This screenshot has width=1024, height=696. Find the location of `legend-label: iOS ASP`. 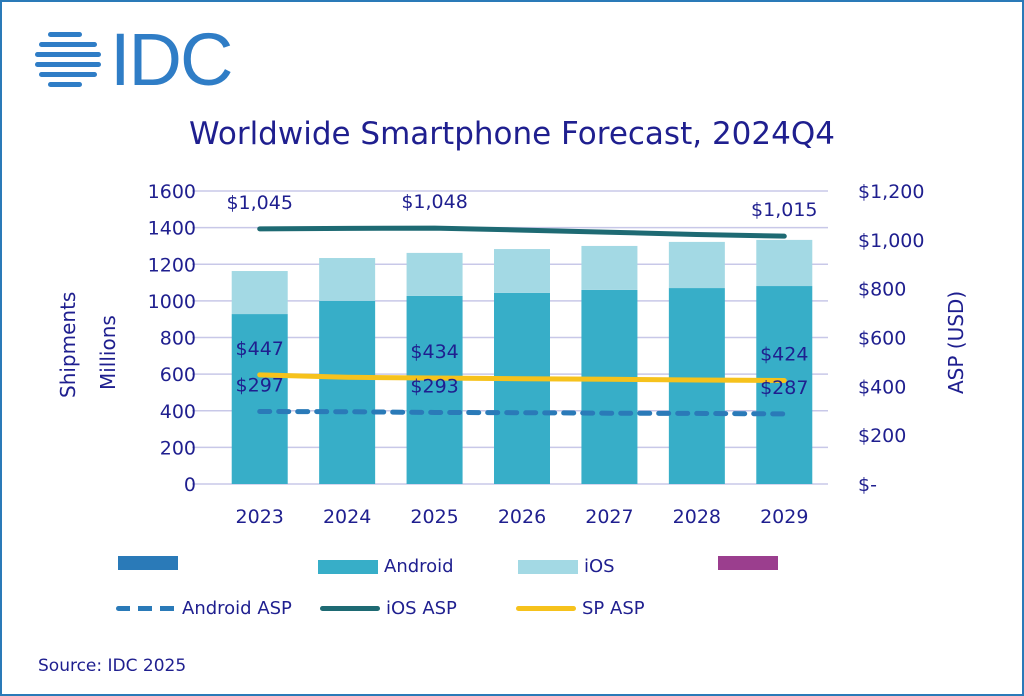

legend-label: iOS ASP is located at coordinates (421, 608).